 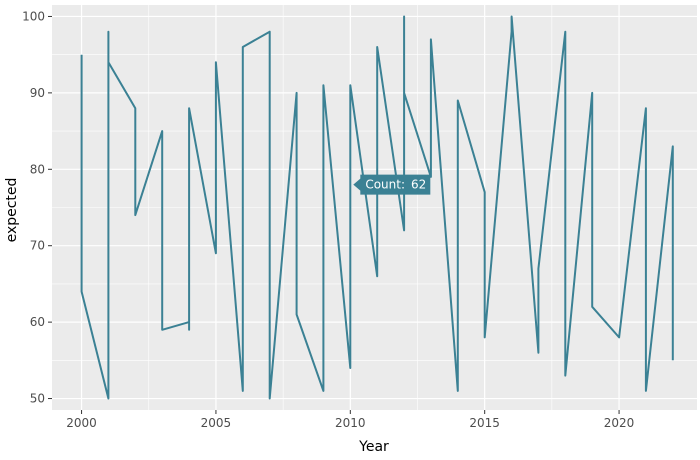 I want to click on x-tick-label: 2000, so click(x=81, y=423).